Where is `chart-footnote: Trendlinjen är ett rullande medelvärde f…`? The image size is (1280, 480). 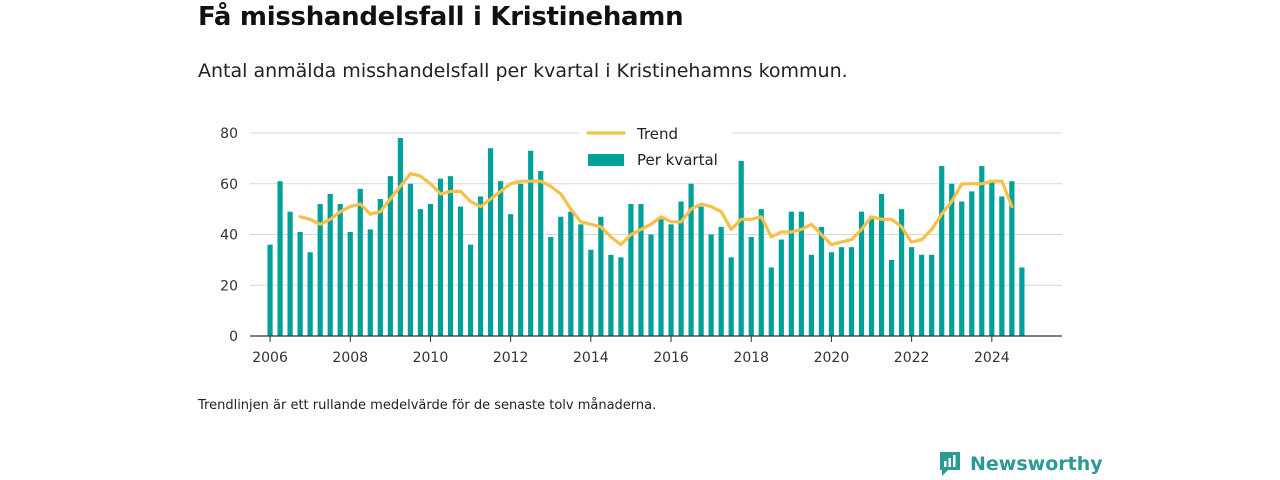
chart-footnote: Trendlinjen är ett rullande medelvärde f… is located at coordinates (427, 405).